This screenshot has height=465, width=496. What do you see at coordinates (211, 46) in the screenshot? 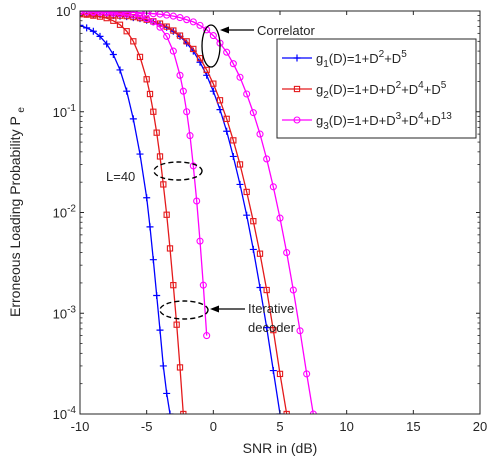
I see `correlator-ellipse` at bounding box center [211, 46].